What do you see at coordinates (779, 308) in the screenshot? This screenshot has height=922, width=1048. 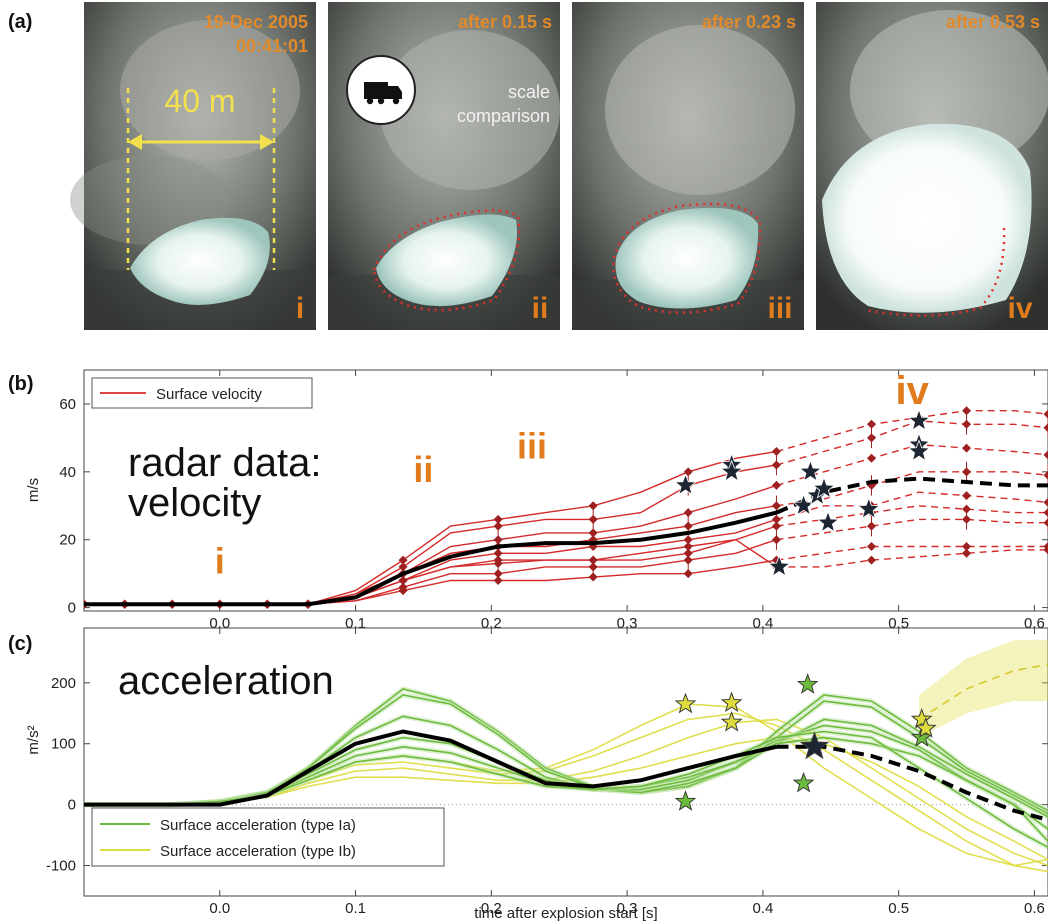 I see `photo-iii-roman: iii` at bounding box center [779, 308].